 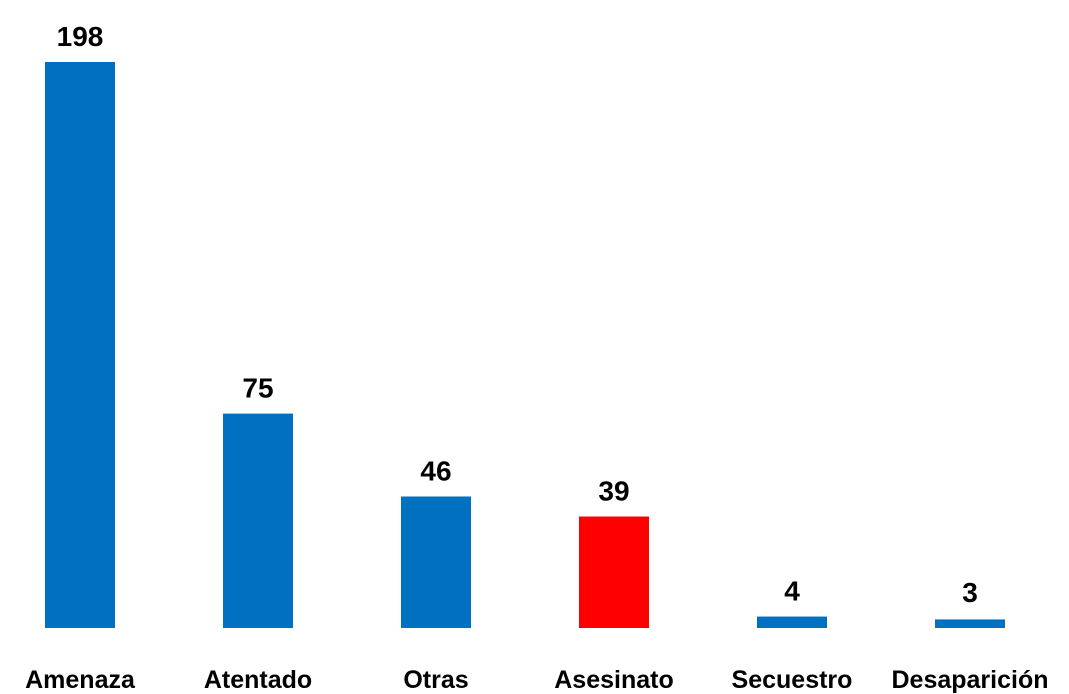 I want to click on value-label: 198, so click(x=80, y=36).